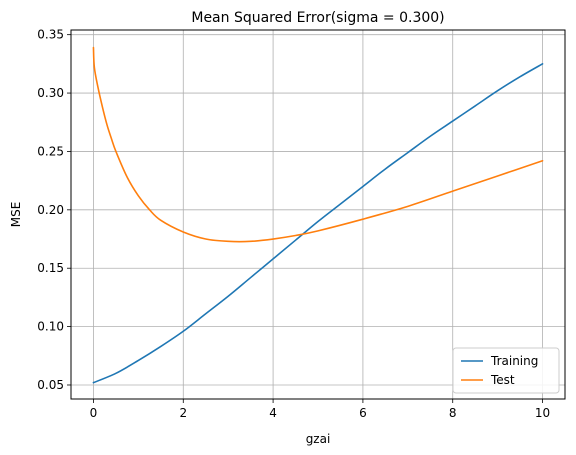  Describe the element at coordinates (273, 413) in the screenshot. I see `x-tick-label: 4` at that location.